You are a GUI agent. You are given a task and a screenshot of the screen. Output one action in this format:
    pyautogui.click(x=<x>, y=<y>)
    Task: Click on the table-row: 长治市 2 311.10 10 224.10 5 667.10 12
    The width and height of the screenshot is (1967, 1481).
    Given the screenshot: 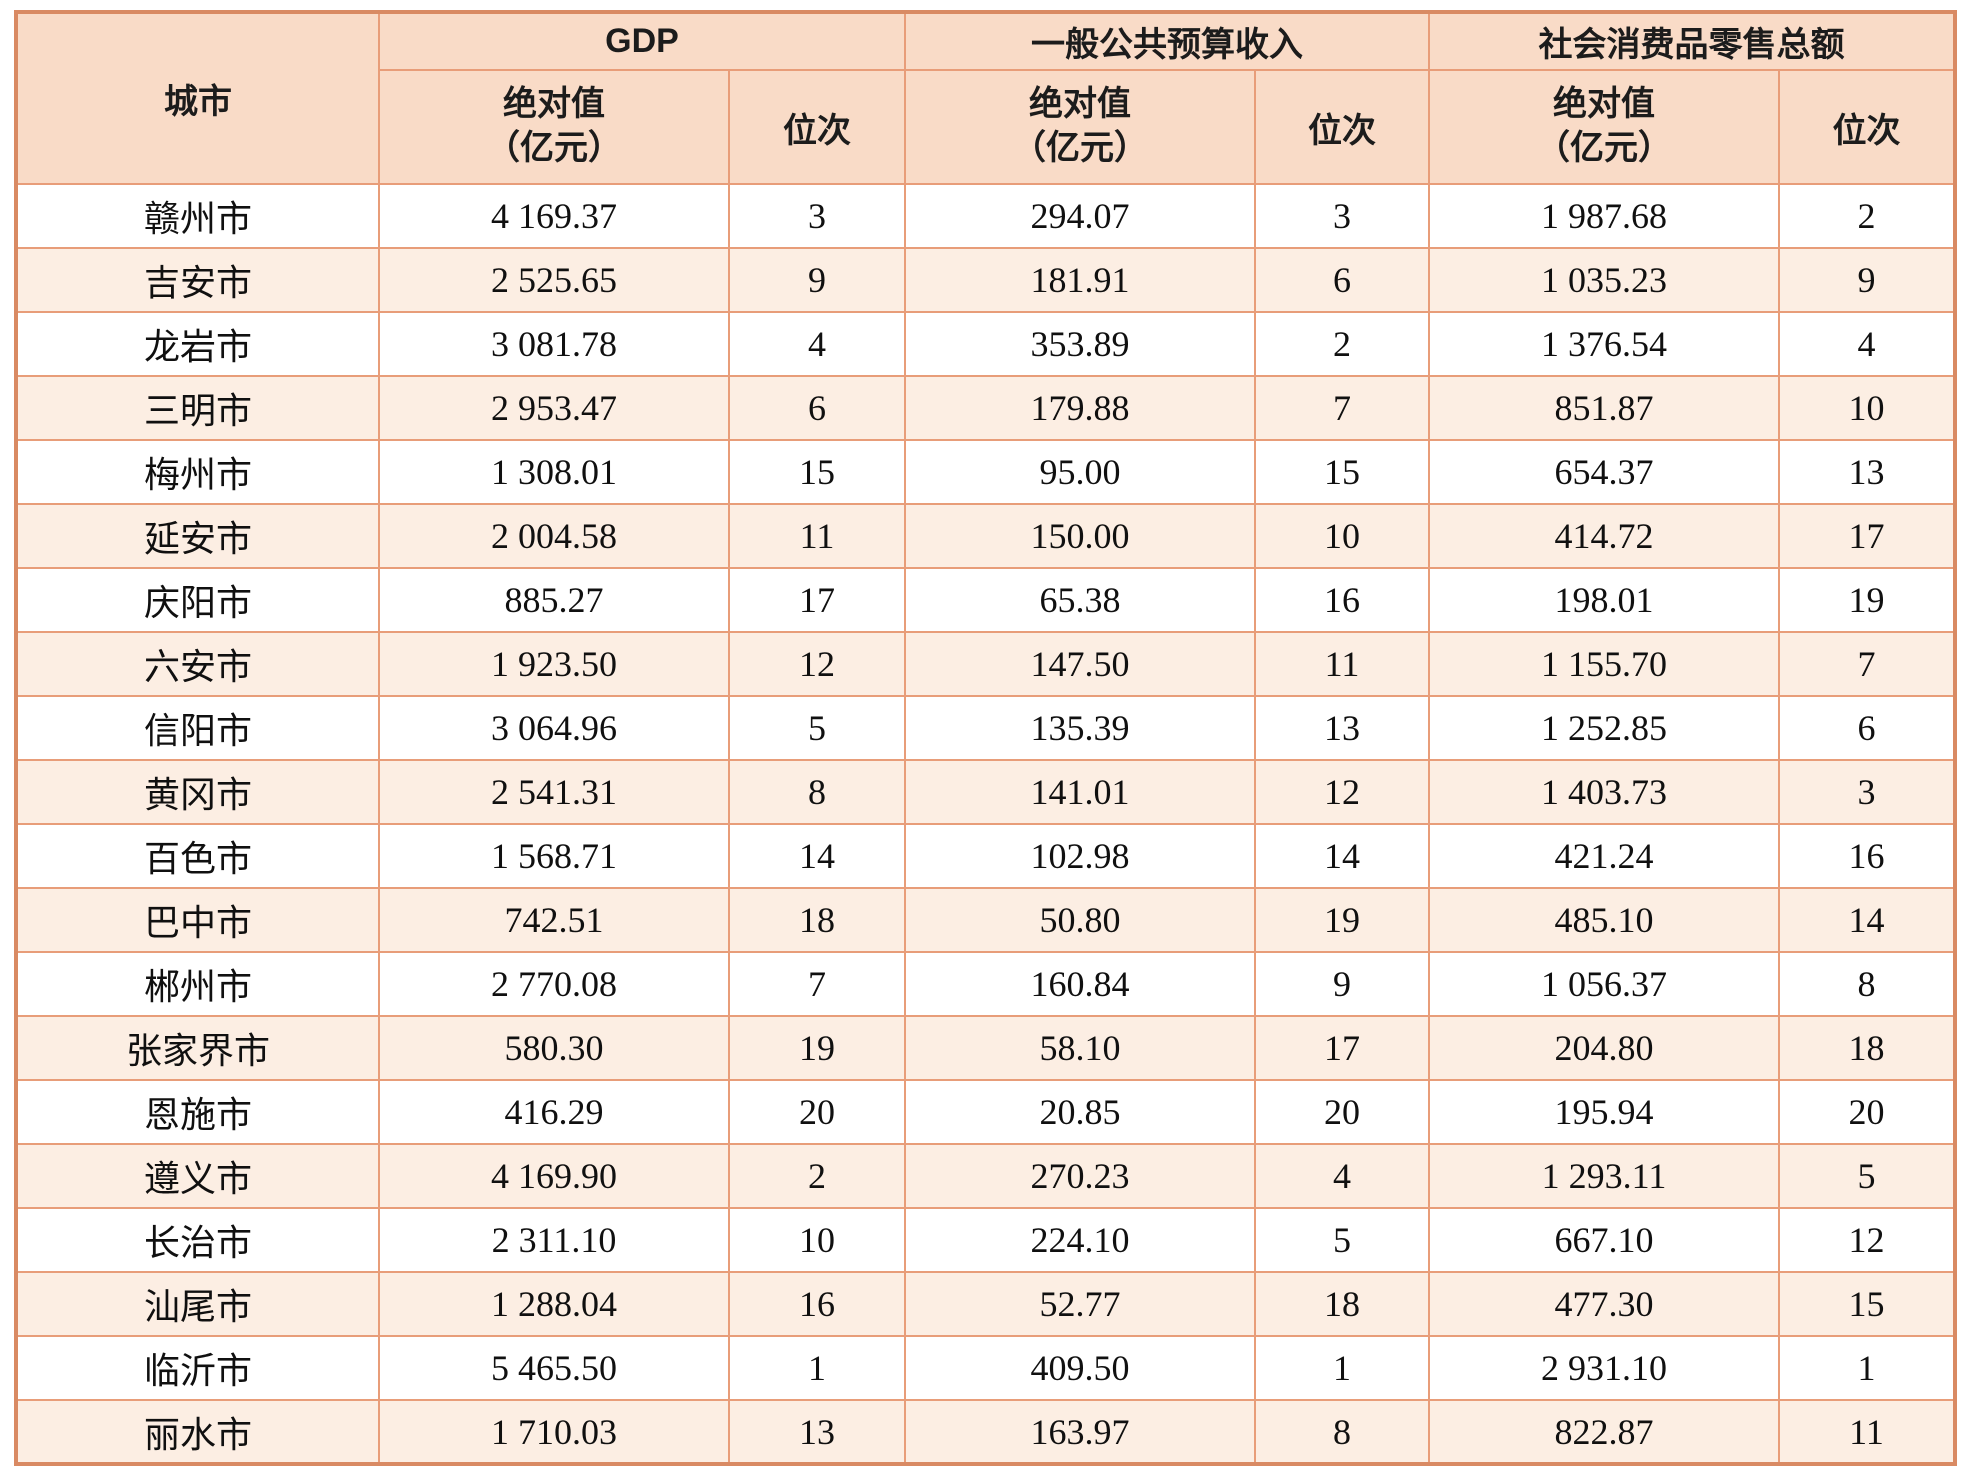 What is the action you would take?
    pyautogui.click(x=985, y=1240)
    